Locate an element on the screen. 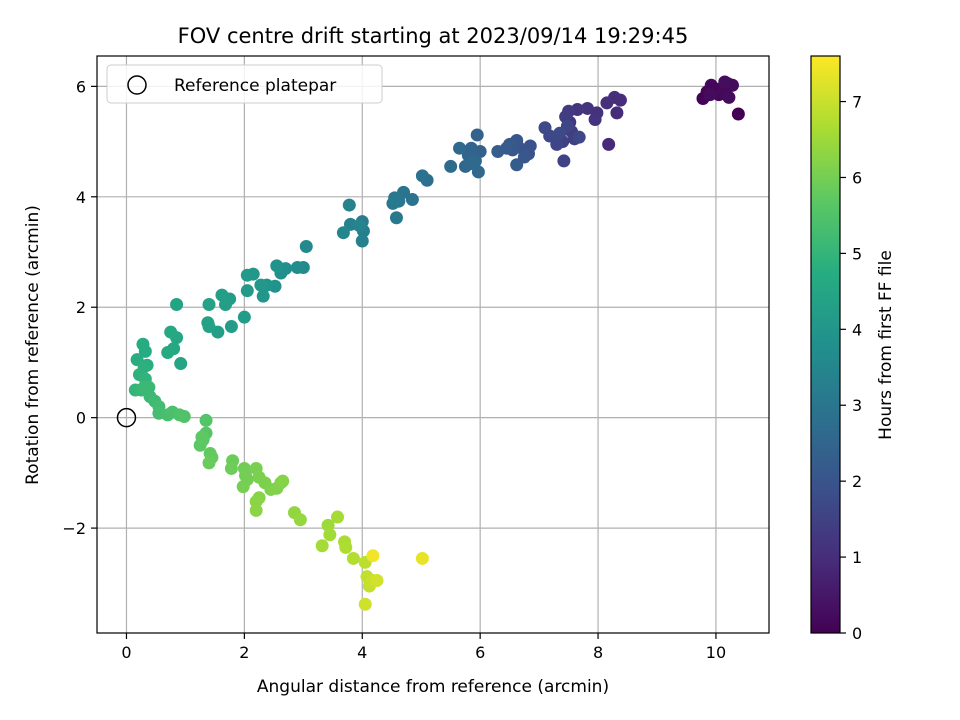 The width and height of the screenshot is (960, 720). colorbar-ticks: 0 1 2 3 4 5 6 7 is located at coordinates (851, 368).